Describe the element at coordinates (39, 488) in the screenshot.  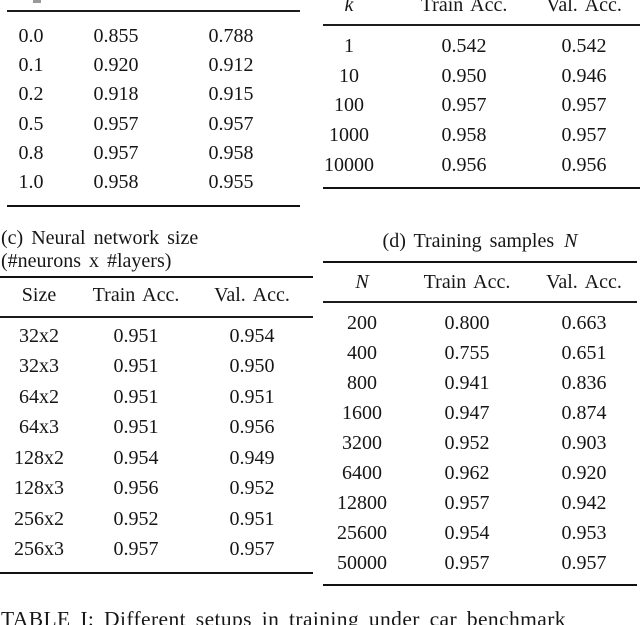
I see `table-cell: 128x3` at that location.